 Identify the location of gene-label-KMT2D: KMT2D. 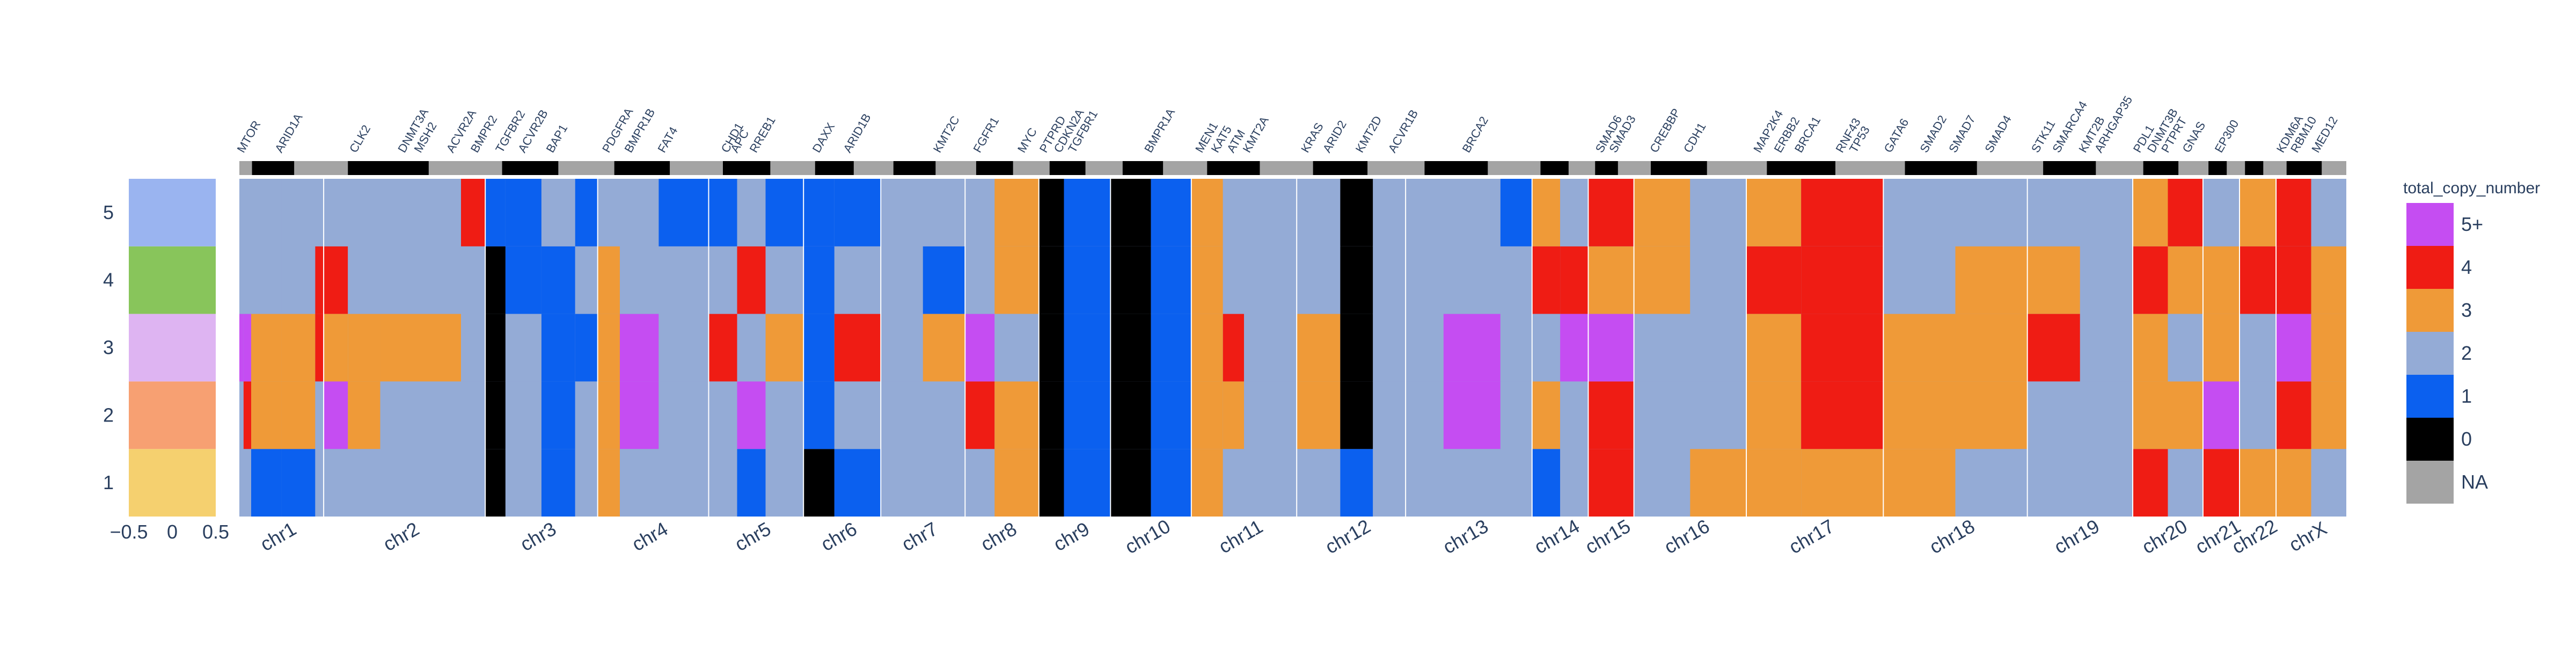
(1369, 134).